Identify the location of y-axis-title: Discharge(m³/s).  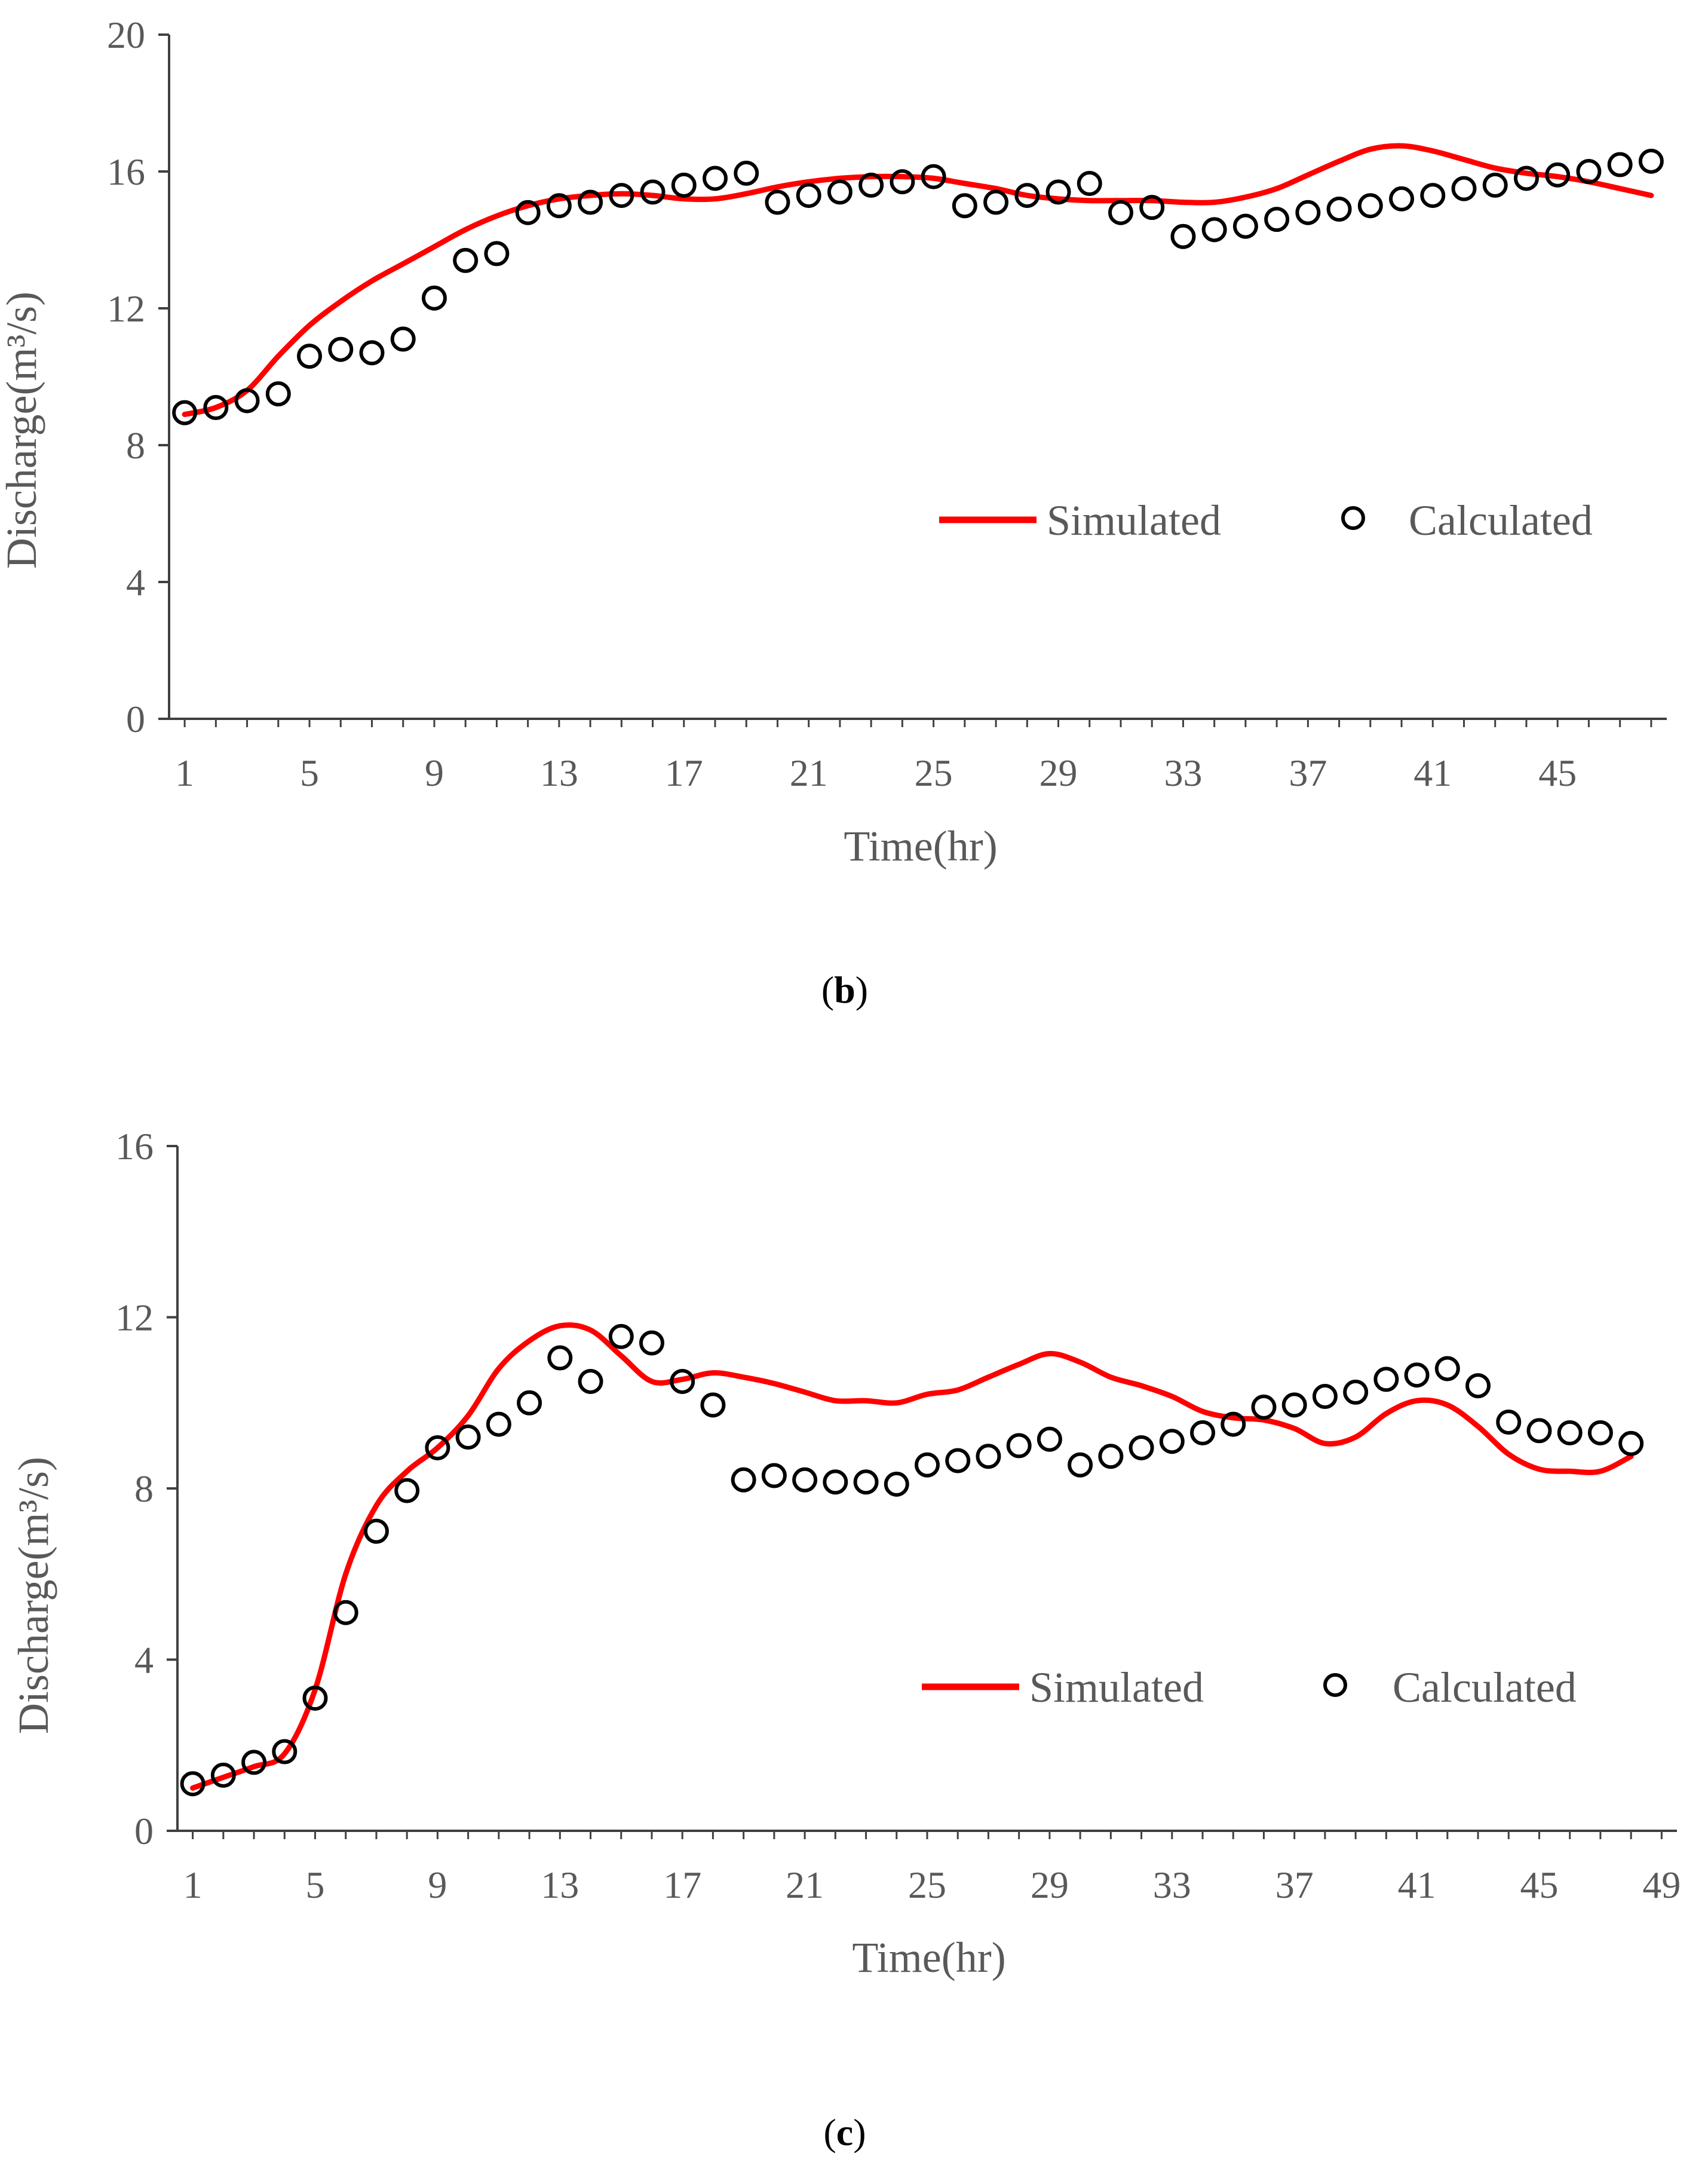
(33, 1595).